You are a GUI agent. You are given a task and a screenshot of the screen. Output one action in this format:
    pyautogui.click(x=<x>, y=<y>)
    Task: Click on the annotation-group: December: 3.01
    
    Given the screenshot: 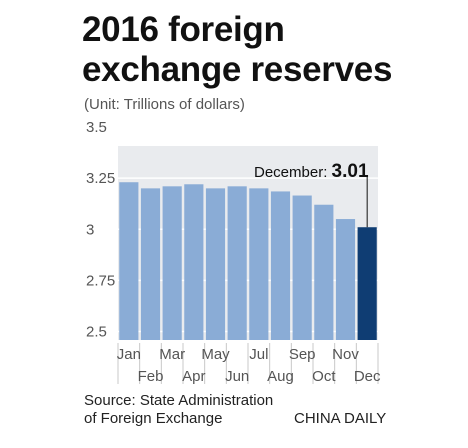 What is the action you would take?
    pyautogui.click(x=311, y=194)
    